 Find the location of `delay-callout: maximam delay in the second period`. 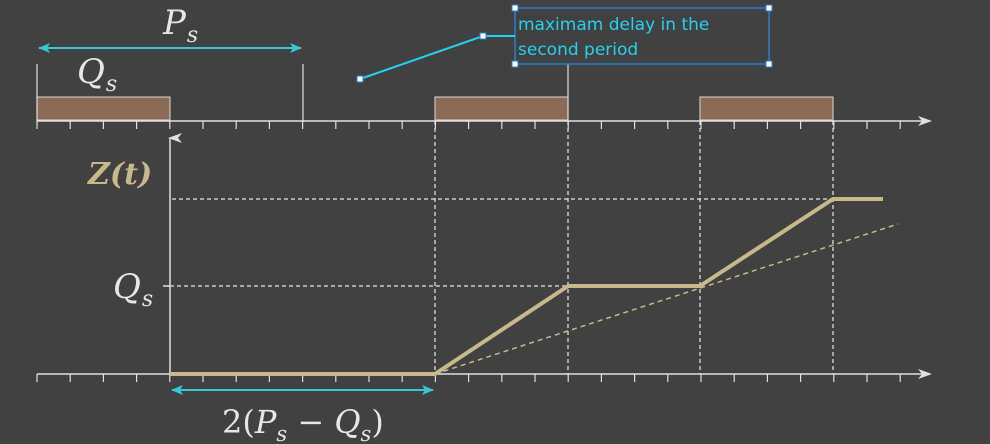

delay-callout: maximam delay in the second period is located at coordinates (564, 43).